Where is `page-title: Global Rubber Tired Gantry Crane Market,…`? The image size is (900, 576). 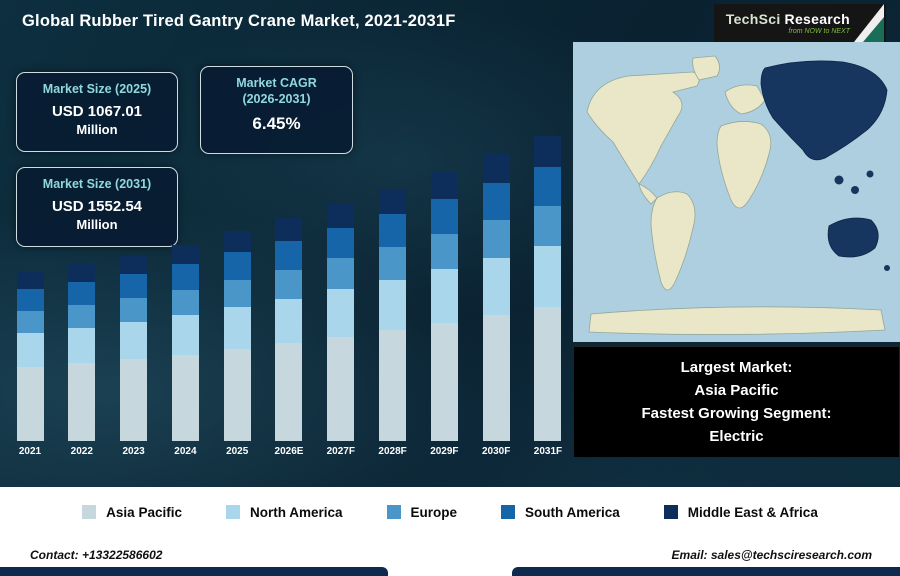
page-title: Global Rubber Tired Gantry Crane Market,… is located at coordinates (239, 21).